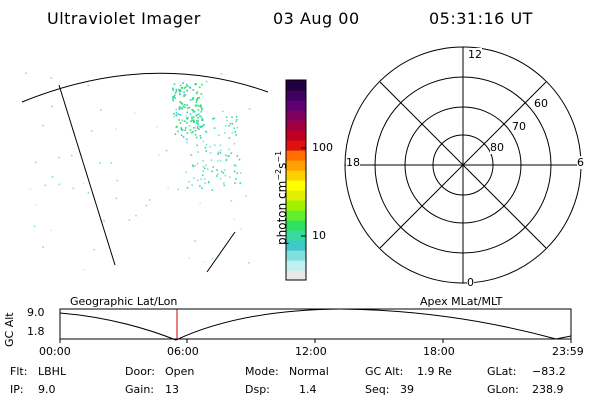 This screenshot has width=600, height=400. I want to click on gc-alt-value: 1.9 Re, so click(434, 371).